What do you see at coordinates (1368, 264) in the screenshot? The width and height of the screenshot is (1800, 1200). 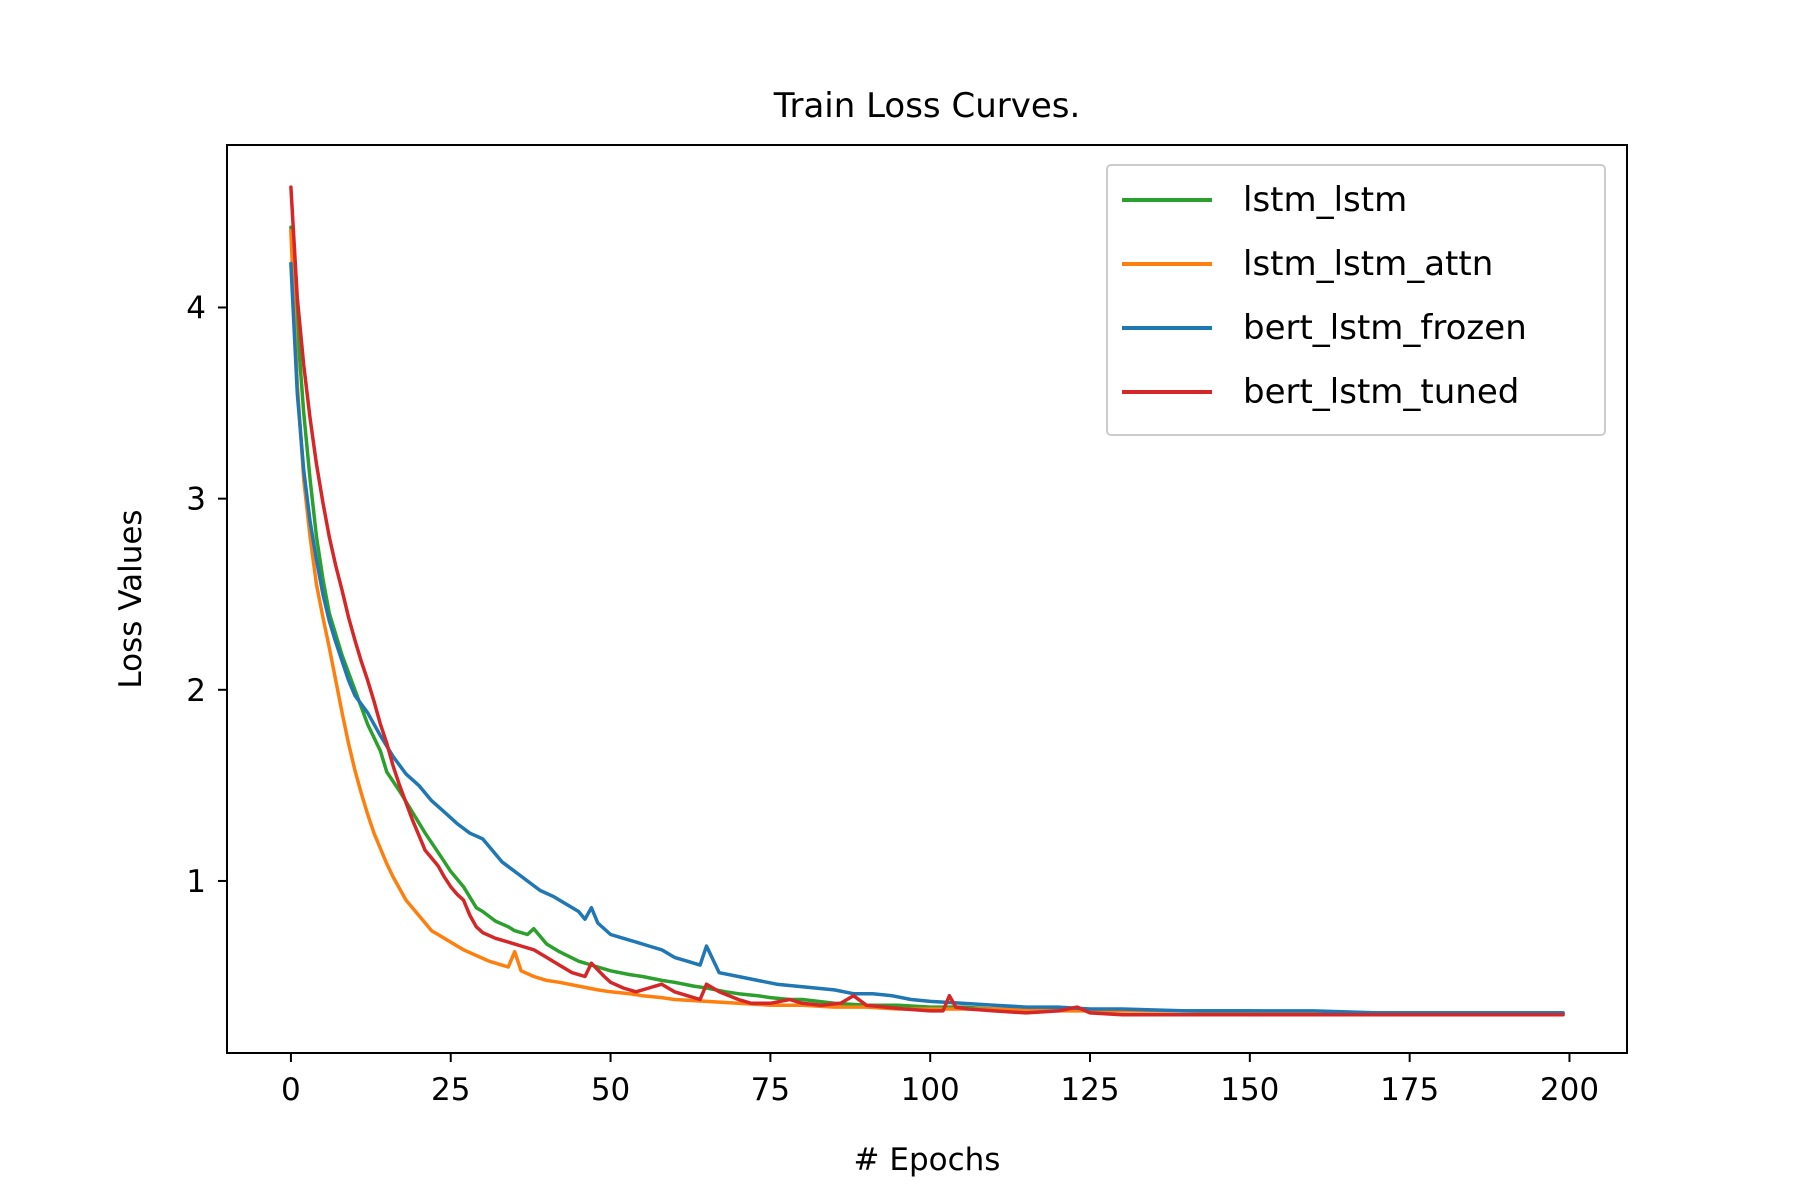 I see `legend-label: lstm_lstm_attn` at bounding box center [1368, 264].